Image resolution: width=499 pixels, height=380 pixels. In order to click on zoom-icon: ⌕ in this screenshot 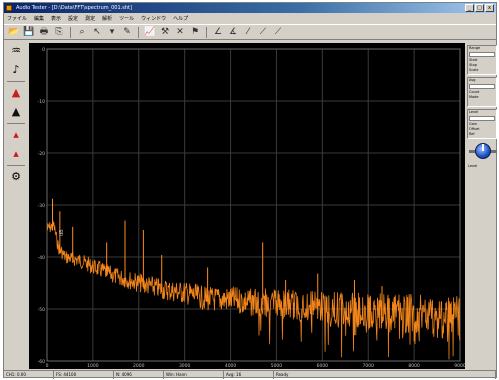, I will do `click(82, 32)`.